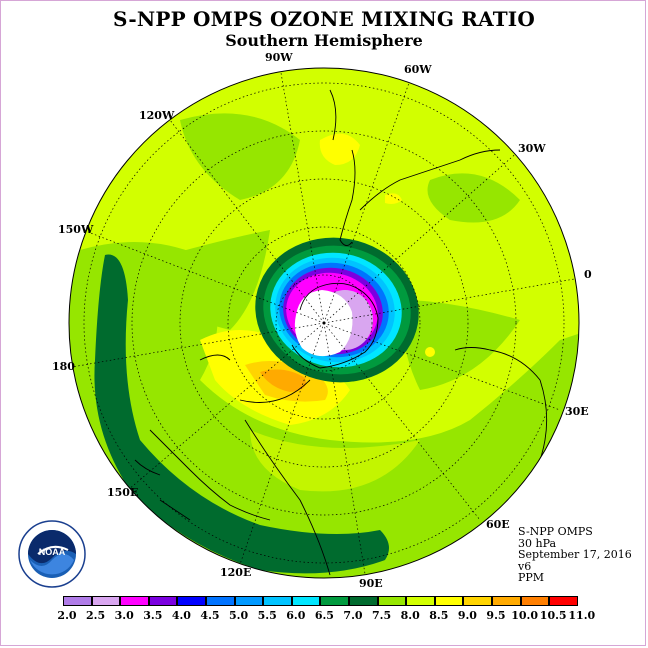 Image resolution: width=648 pixels, height=648 pixels. Describe the element at coordinates (577, 411) in the screenshot. I see `lon-label-30e: 30E` at that location.